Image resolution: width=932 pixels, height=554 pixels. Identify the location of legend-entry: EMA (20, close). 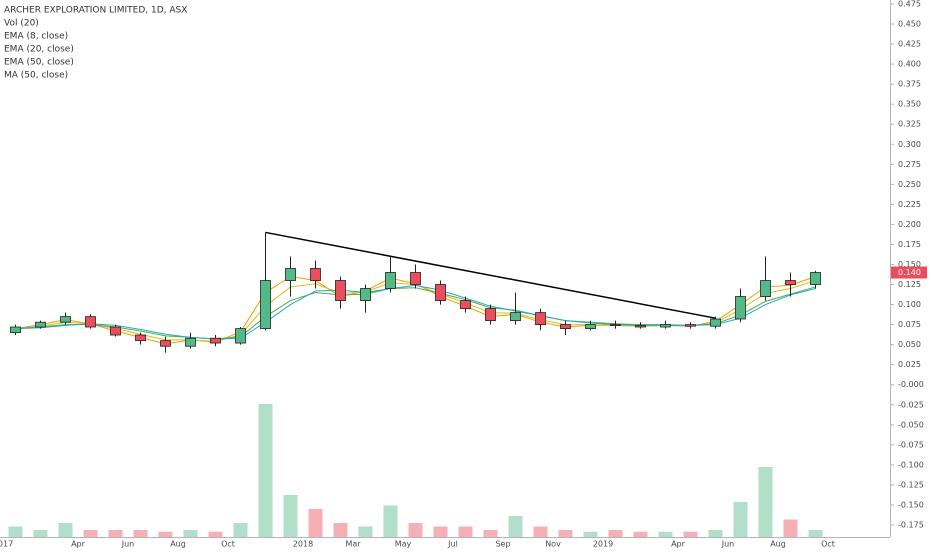
(39, 50).